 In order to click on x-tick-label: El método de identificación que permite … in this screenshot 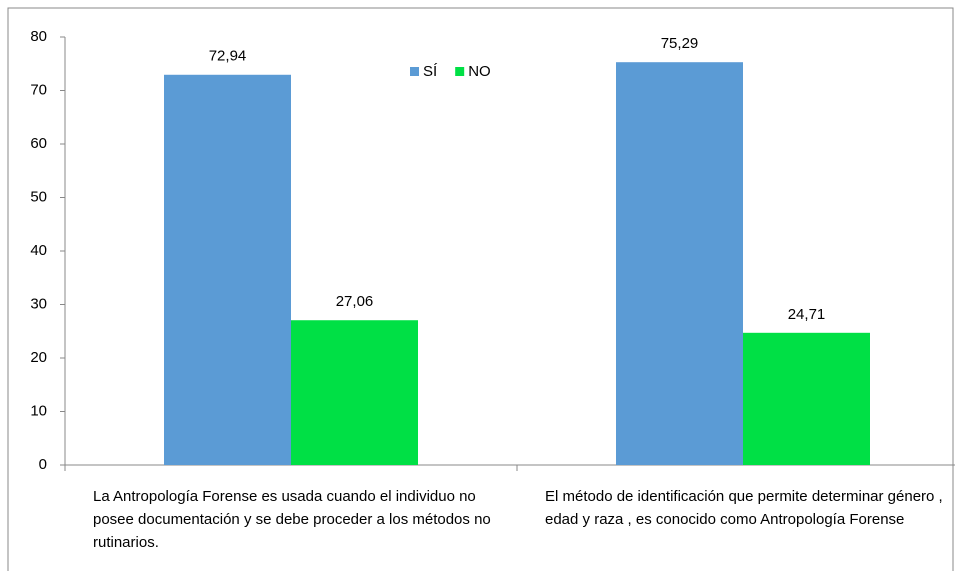, I will do `click(744, 508)`.